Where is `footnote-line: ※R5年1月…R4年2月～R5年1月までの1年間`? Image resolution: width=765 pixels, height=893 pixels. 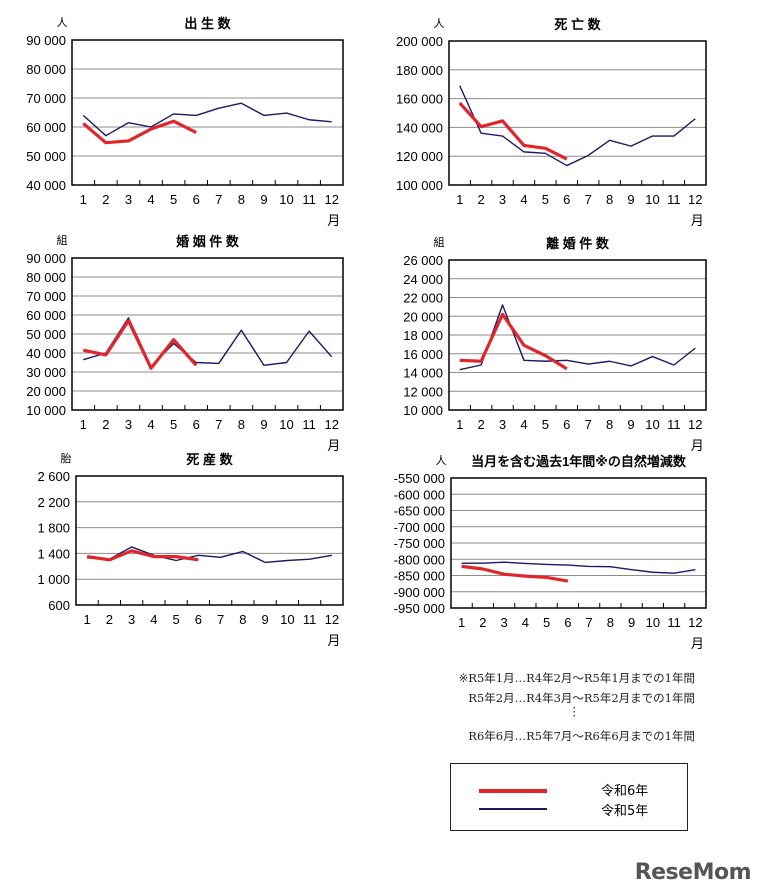
footnote-line: ※R5年1月…R4年2月～R5年1月までの1年間 is located at coordinates (576, 678).